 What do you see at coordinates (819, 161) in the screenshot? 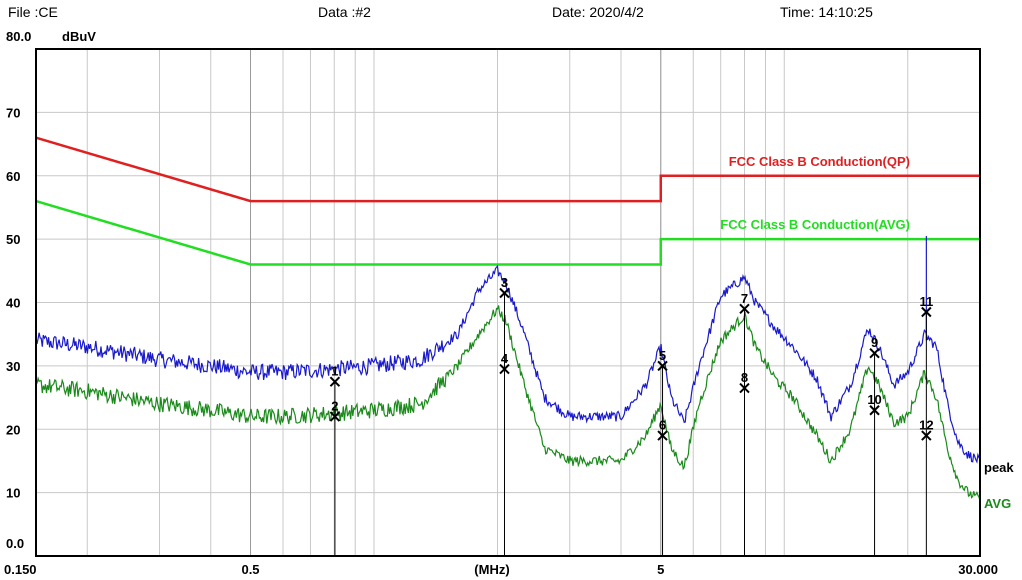
I see `limit-line-label: FCC Class B Conduction(QP)` at bounding box center [819, 161].